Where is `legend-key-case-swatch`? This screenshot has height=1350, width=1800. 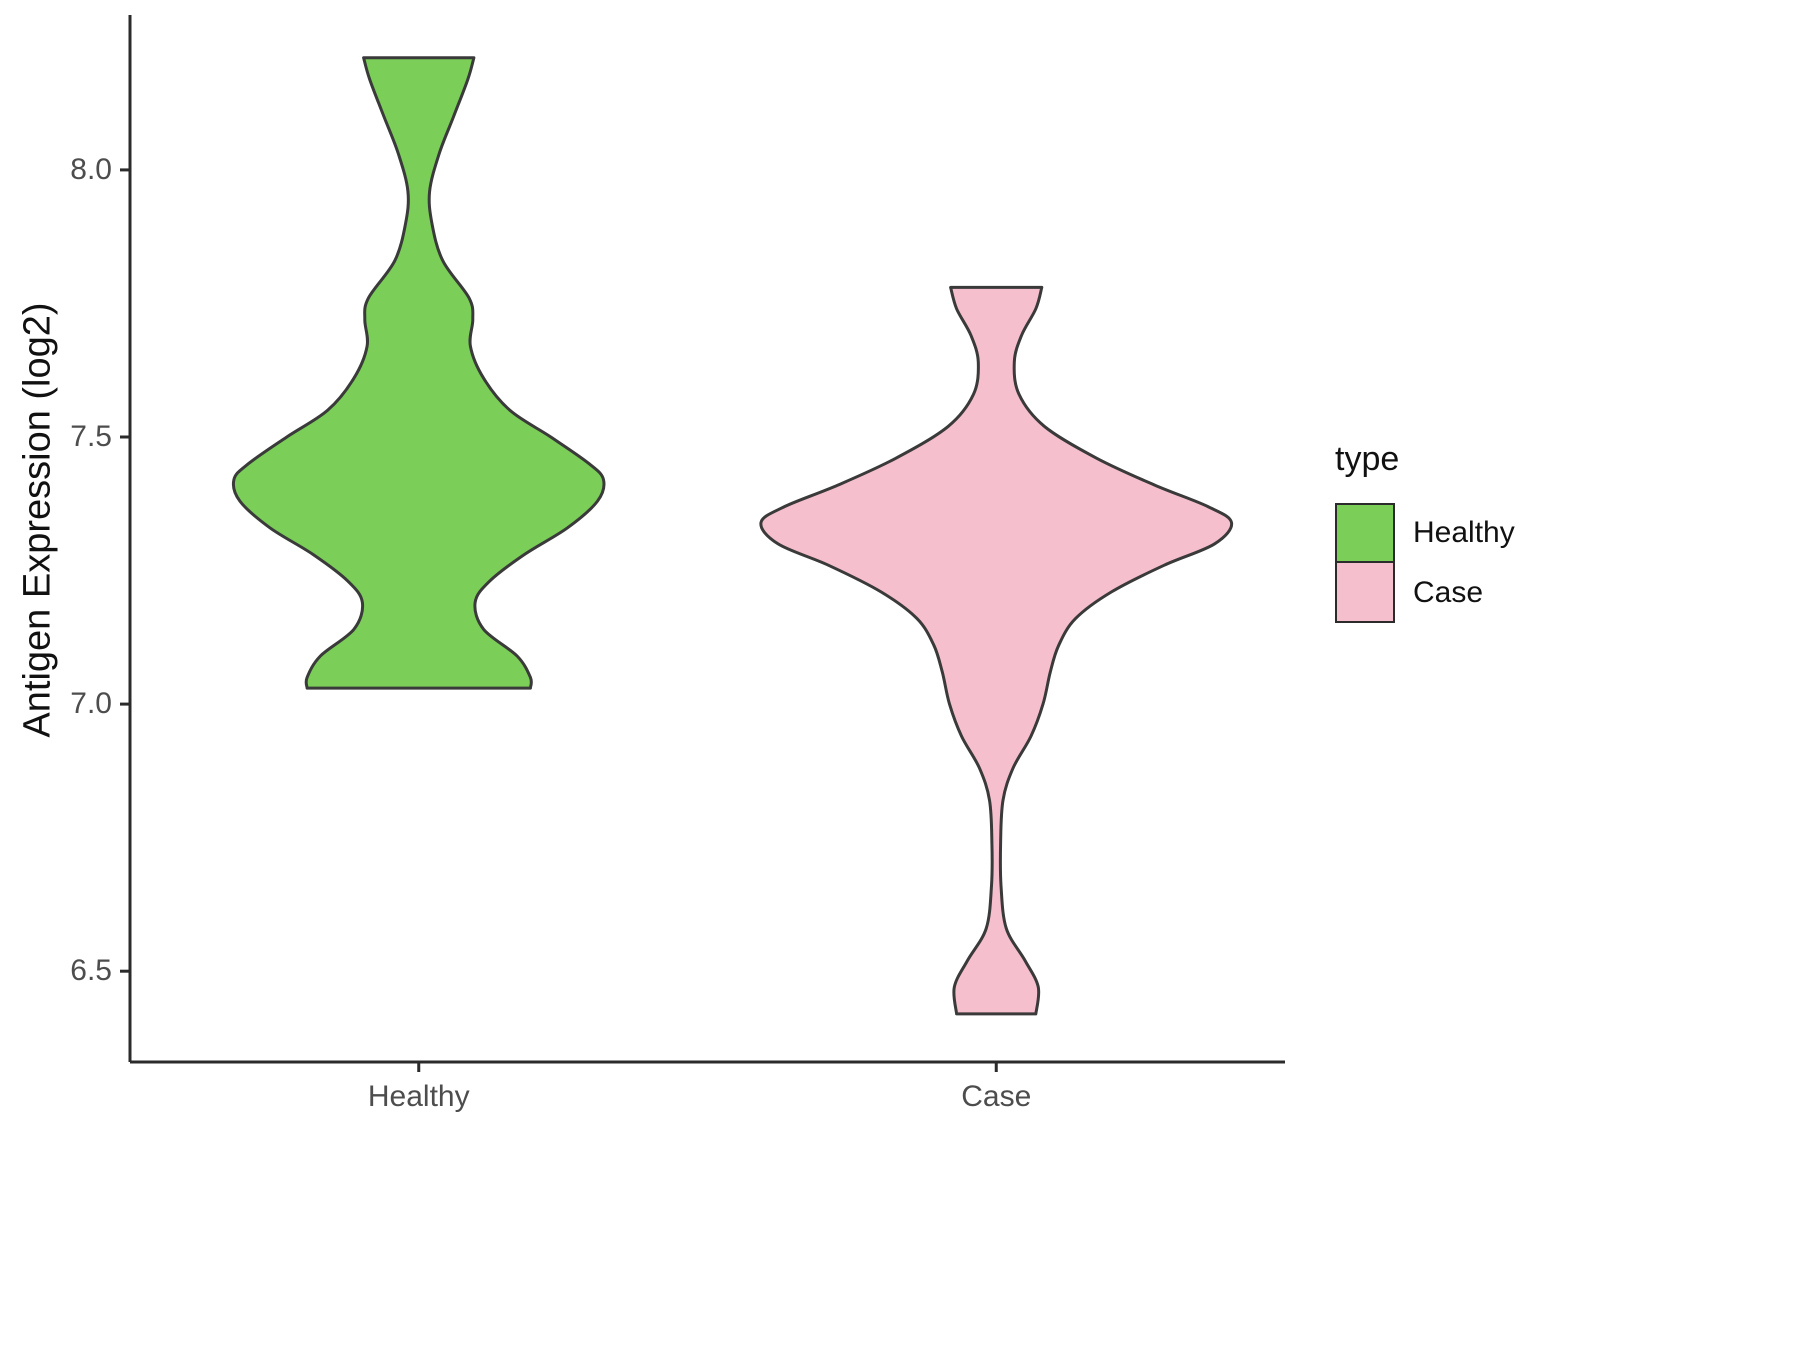
legend-key-case-swatch is located at coordinates (1365, 593).